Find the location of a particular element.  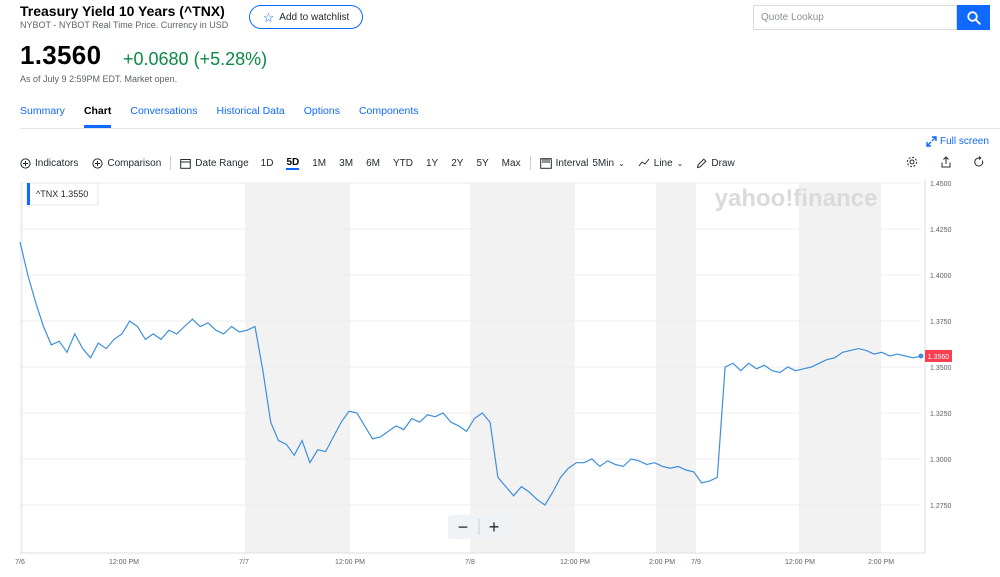

add-to-watchlist-button: ☆ Add to watchlist is located at coordinates (306, 17).